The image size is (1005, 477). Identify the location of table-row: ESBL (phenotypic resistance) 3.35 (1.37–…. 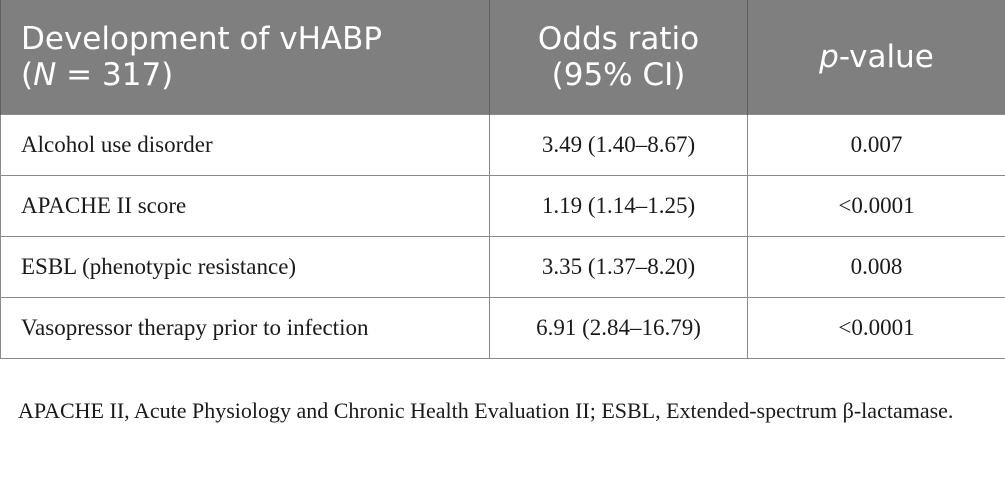
(502, 266).